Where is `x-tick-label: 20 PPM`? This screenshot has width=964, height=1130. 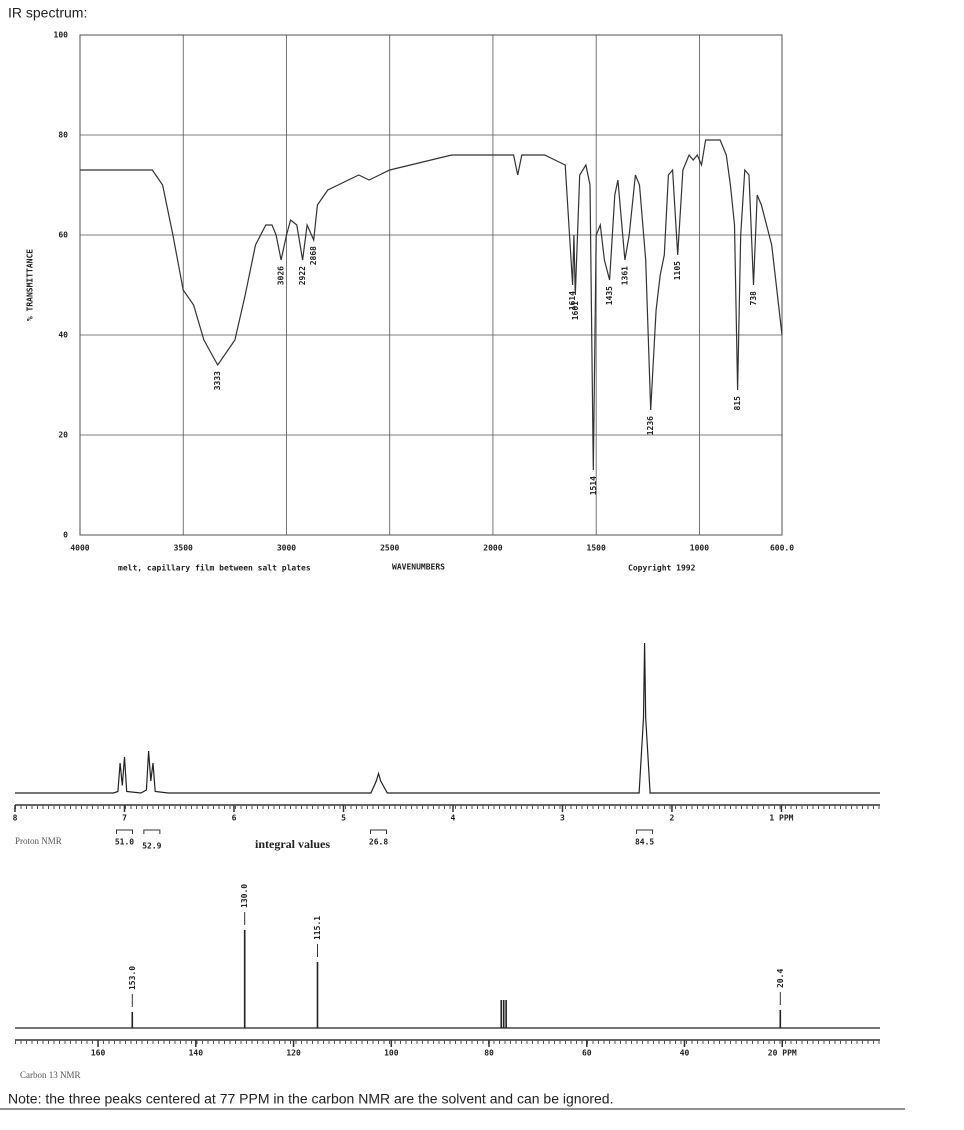
x-tick-label: 20 PPM is located at coordinates (782, 1053).